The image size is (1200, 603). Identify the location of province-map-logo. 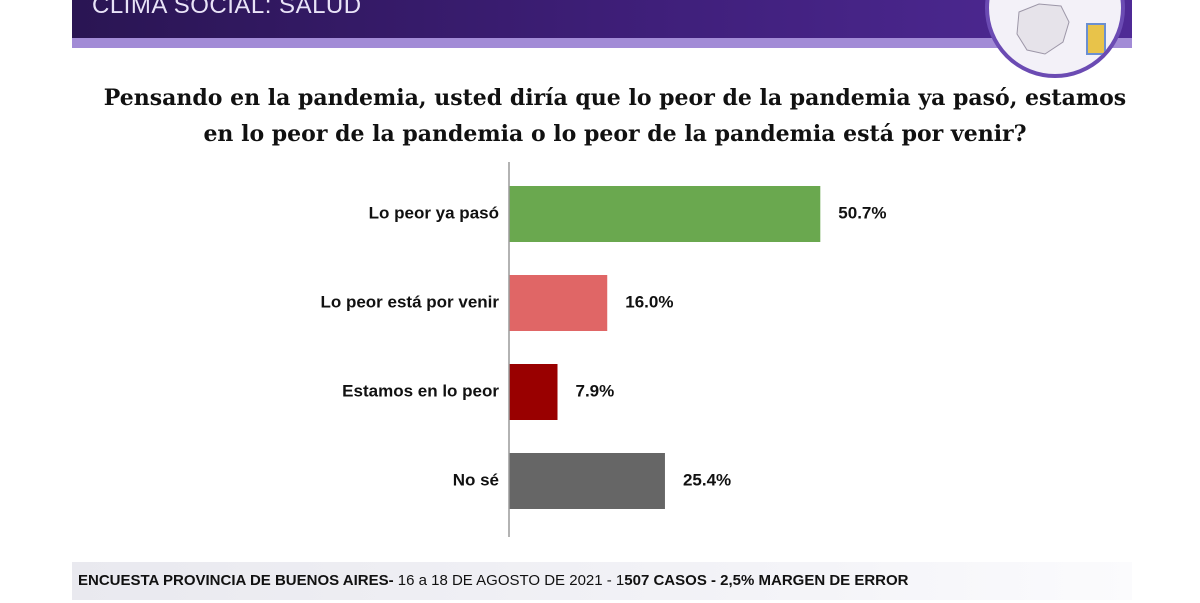
(1055, 39).